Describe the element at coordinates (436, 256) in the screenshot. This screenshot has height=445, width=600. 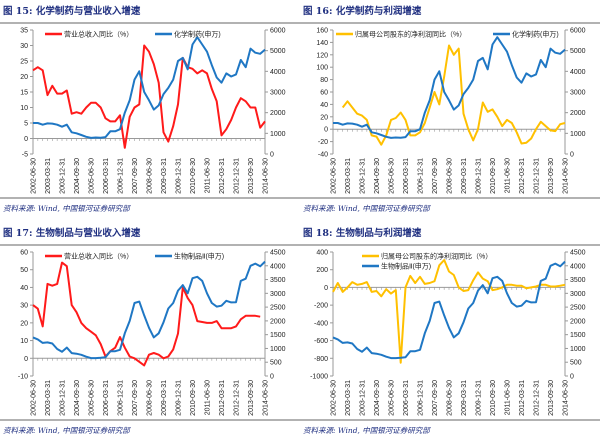
I see `legend-label: 归属母公司股东的净利润同比（%）` at that location.